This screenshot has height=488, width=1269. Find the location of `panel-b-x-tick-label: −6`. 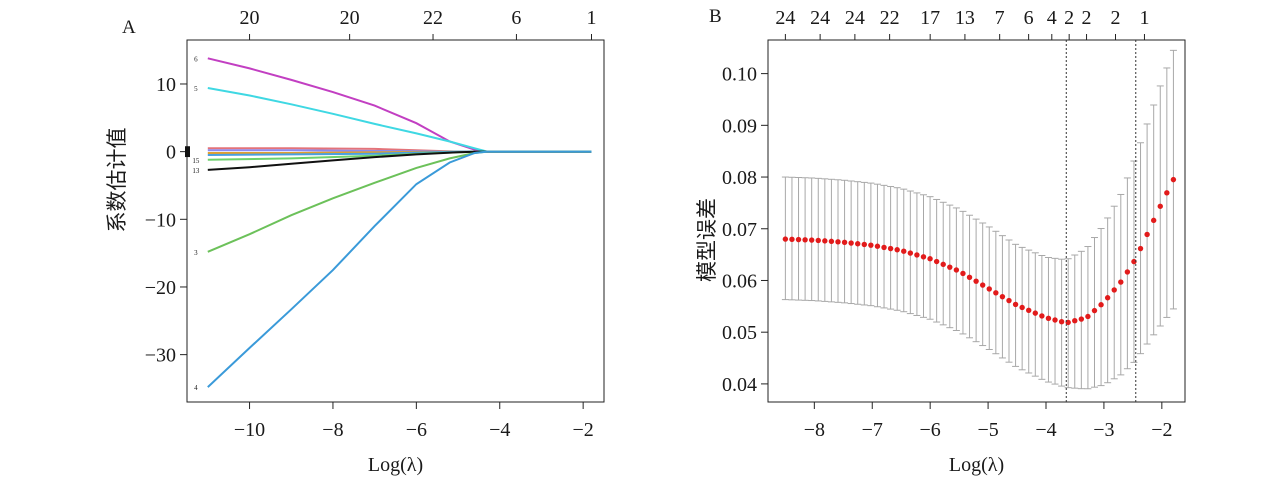

panel-b-x-tick-label: −6 is located at coordinates (930, 430).